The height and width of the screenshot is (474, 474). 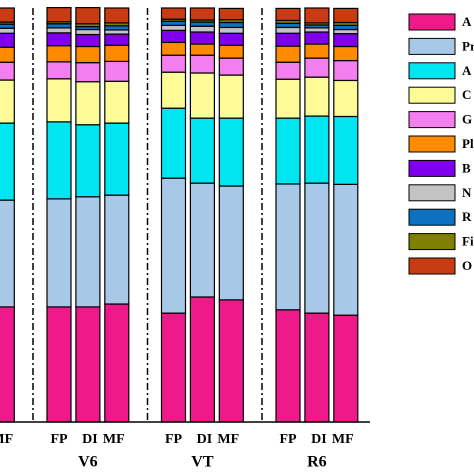 What do you see at coordinates (467, 119) in the screenshot?
I see `legend-label: G` at bounding box center [467, 119].